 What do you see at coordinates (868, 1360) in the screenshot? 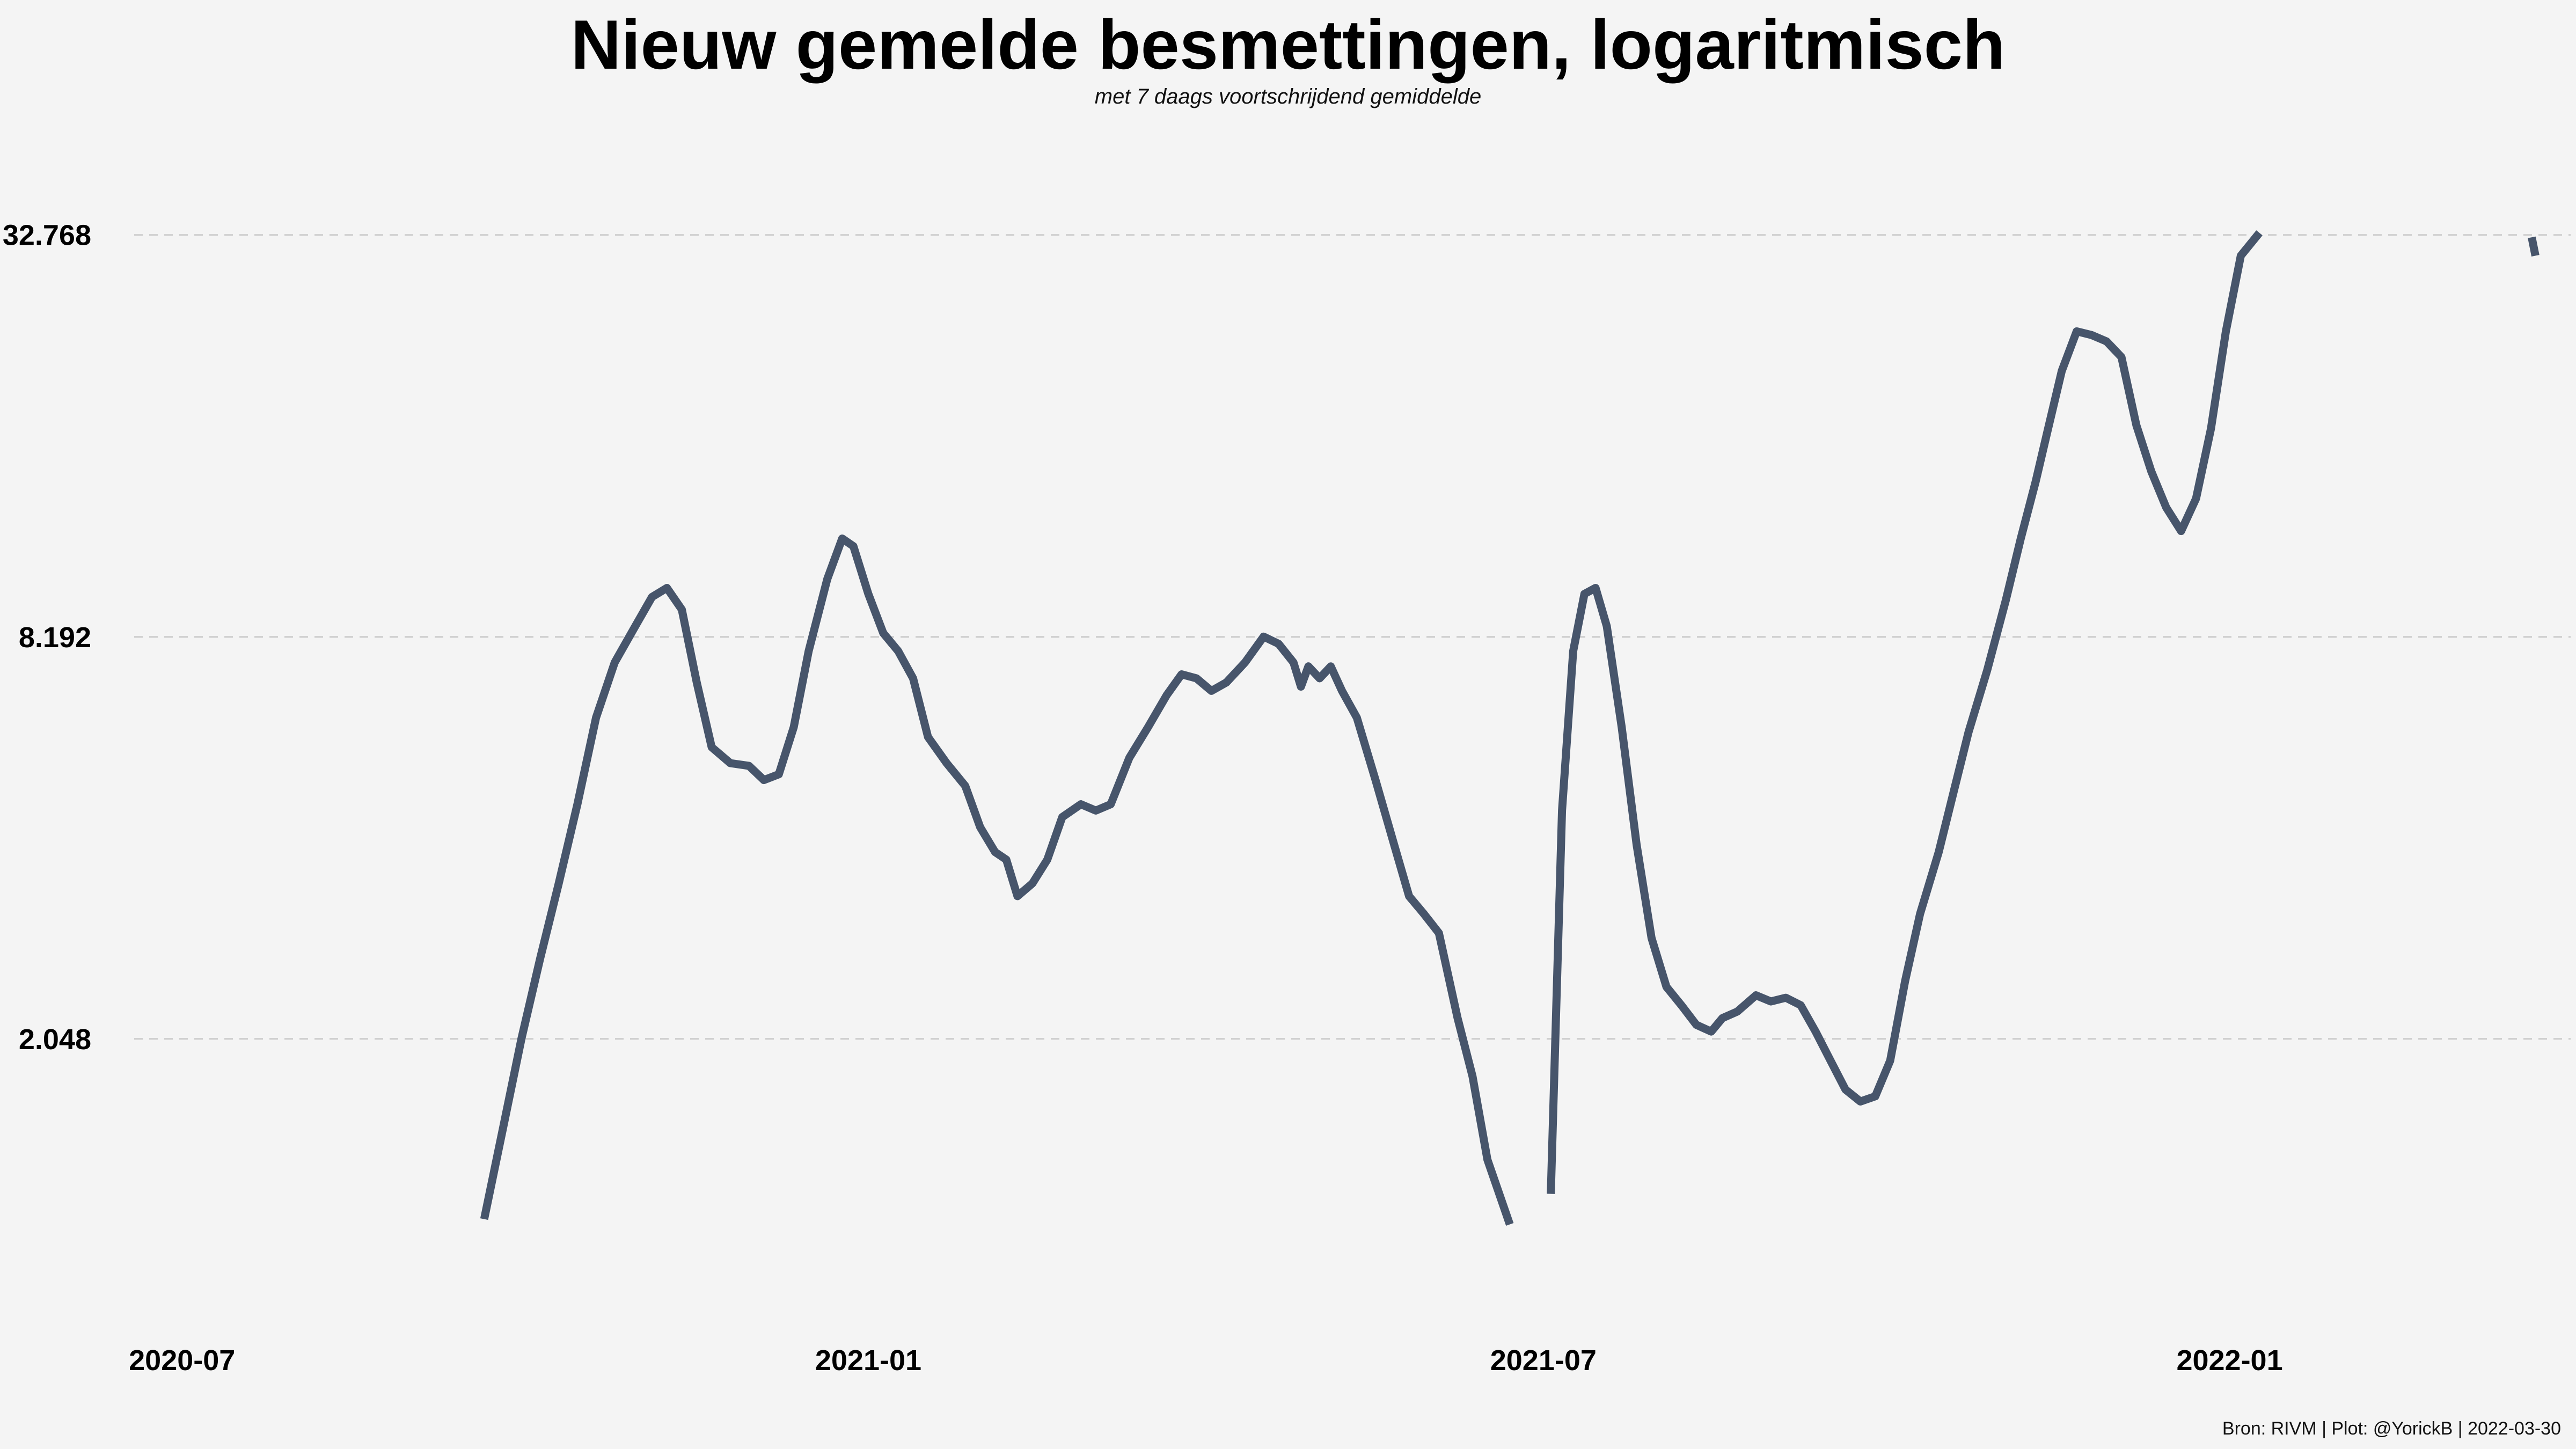
I see `x-tick-label: 2021-01` at bounding box center [868, 1360].